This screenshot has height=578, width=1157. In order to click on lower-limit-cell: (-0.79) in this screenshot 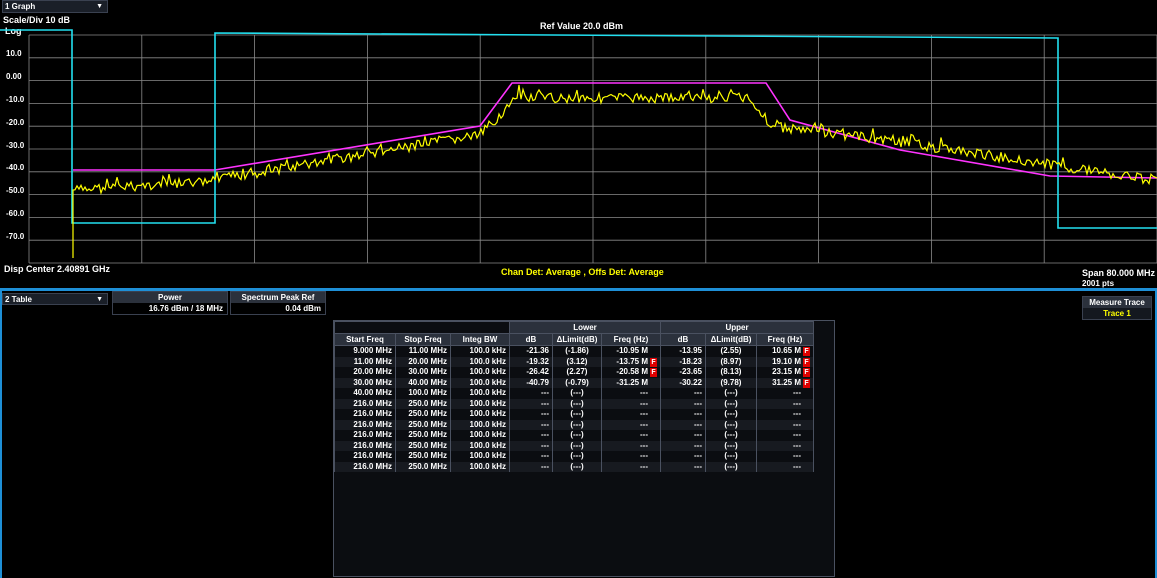, I will do `click(577, 382)`.